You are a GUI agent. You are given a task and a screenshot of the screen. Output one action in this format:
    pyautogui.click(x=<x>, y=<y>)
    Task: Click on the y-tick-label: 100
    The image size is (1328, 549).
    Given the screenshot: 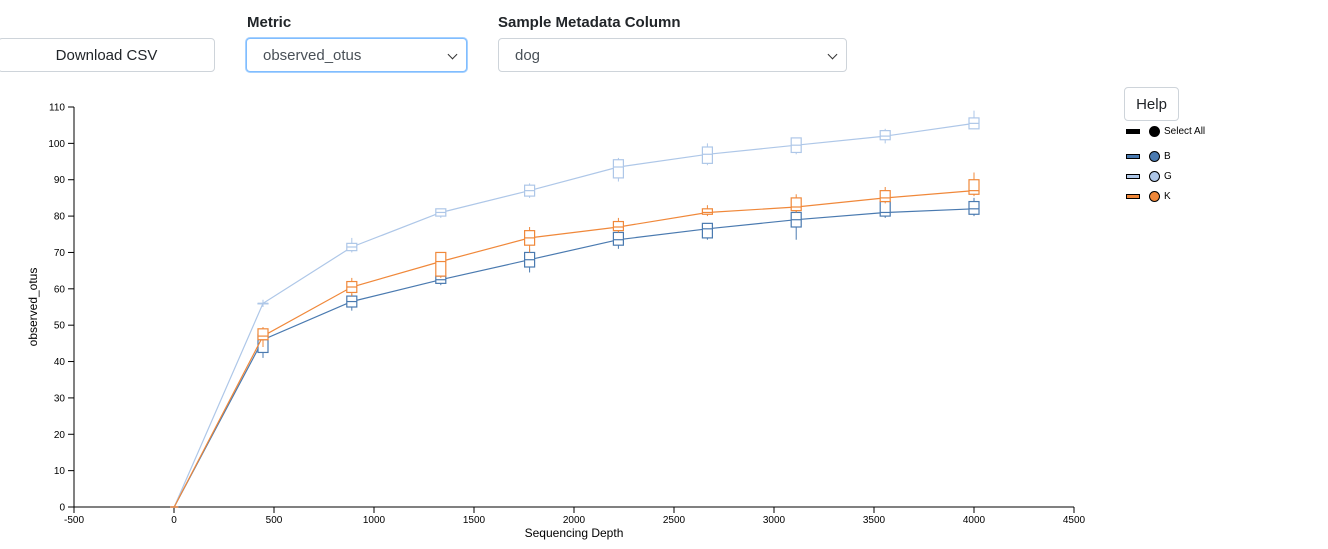 What is the action you would take?
    pyautogui.click(x=56, y=144)
    